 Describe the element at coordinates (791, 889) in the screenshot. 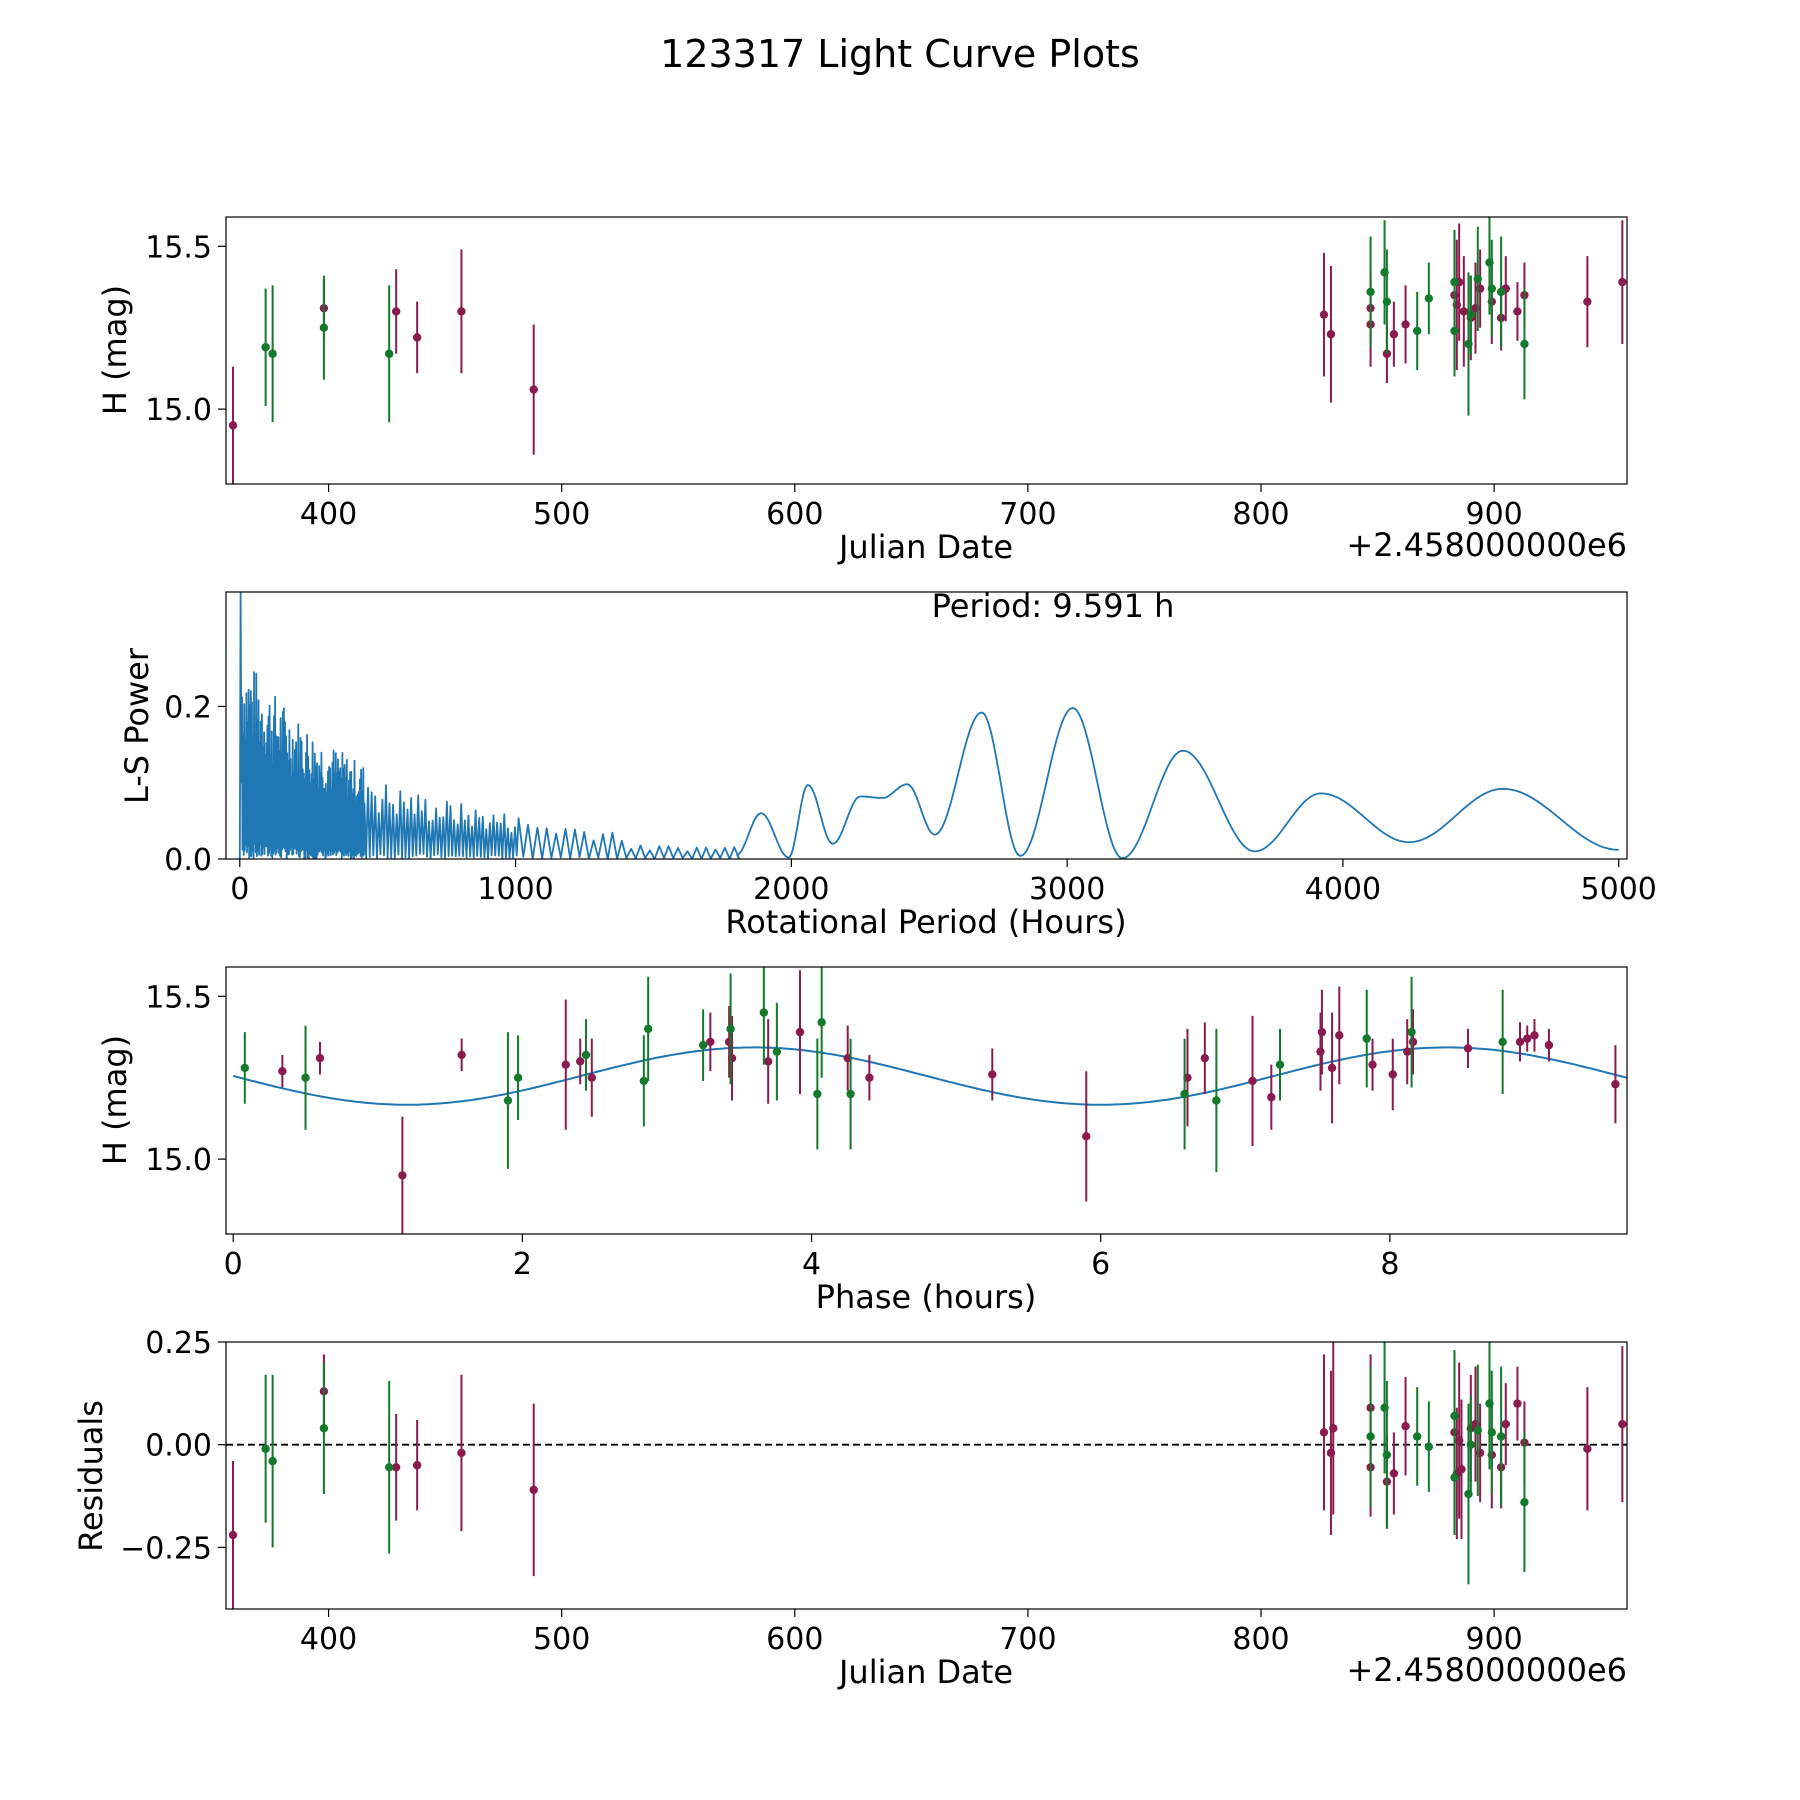

I see `x-tick-label: 2000` at that location.